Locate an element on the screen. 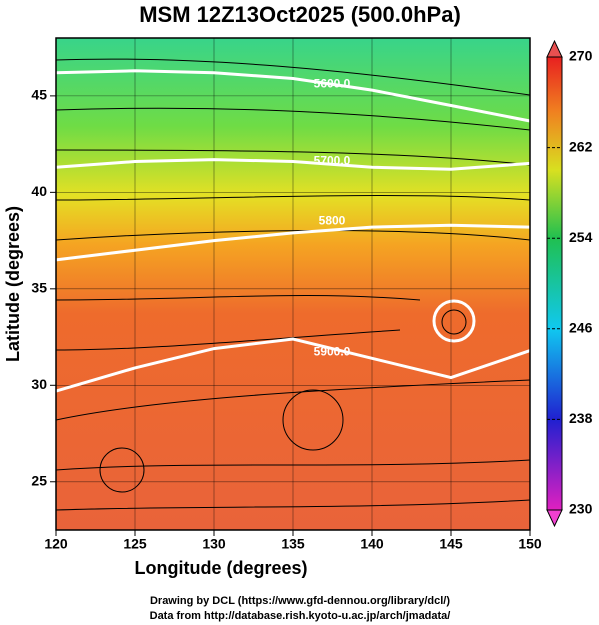 The height and width of the screenshot is (625, 599). x-tick-label: 145 is located at coordinates (451, 544).